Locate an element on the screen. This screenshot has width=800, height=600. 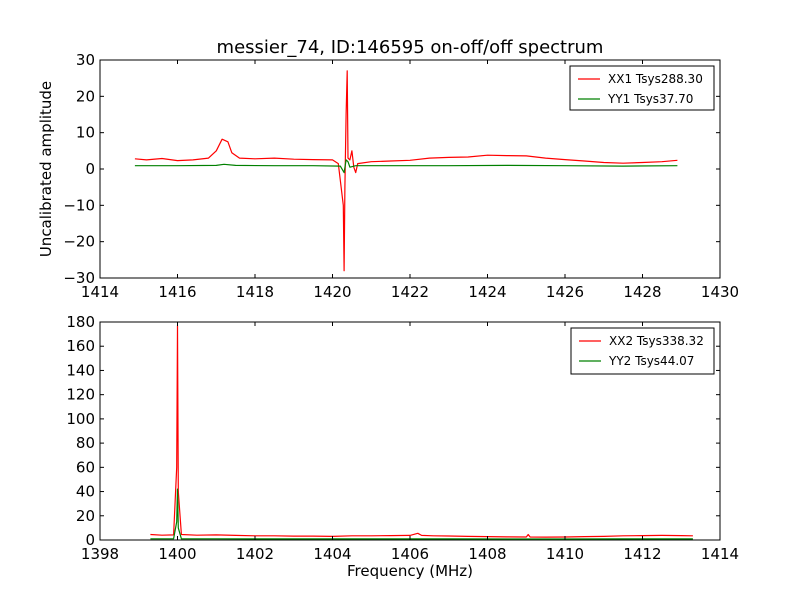
y-tick-label: 160 is located at coordinates (80, 346).